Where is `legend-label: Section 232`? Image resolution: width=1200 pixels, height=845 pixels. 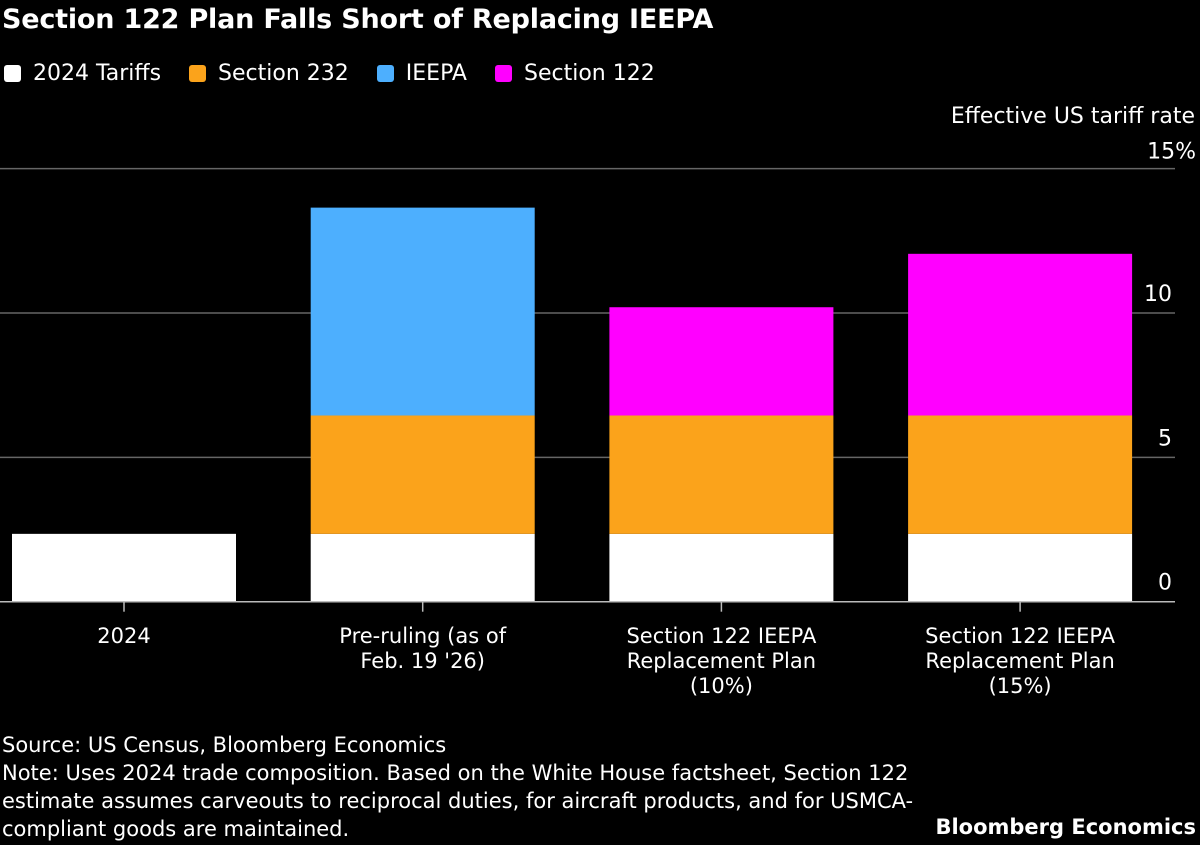 legend-label: Section 232 is located at coordinates (283, 73).